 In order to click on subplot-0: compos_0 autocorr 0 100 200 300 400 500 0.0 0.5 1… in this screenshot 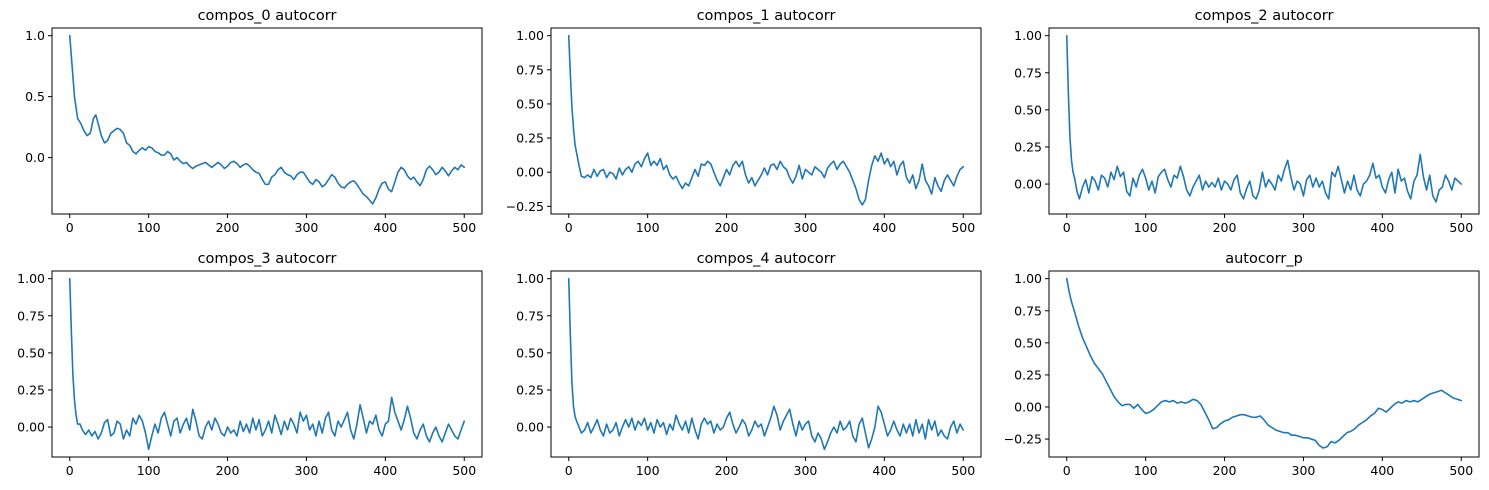, I will do `click(254, 121)`.